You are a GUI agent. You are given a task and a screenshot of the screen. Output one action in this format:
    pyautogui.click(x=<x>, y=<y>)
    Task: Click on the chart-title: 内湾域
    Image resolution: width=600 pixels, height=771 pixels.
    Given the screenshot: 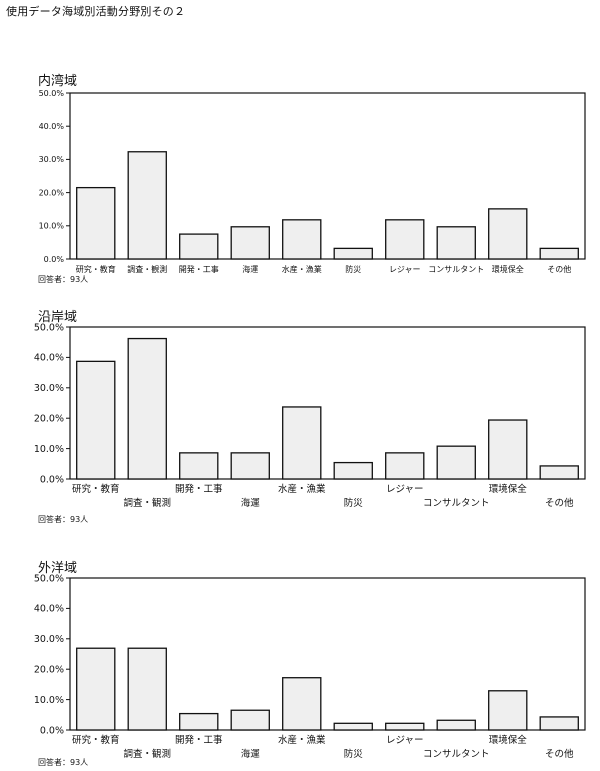 What is the action you would take?
    pyautogui.click(x=58, y=81)
    